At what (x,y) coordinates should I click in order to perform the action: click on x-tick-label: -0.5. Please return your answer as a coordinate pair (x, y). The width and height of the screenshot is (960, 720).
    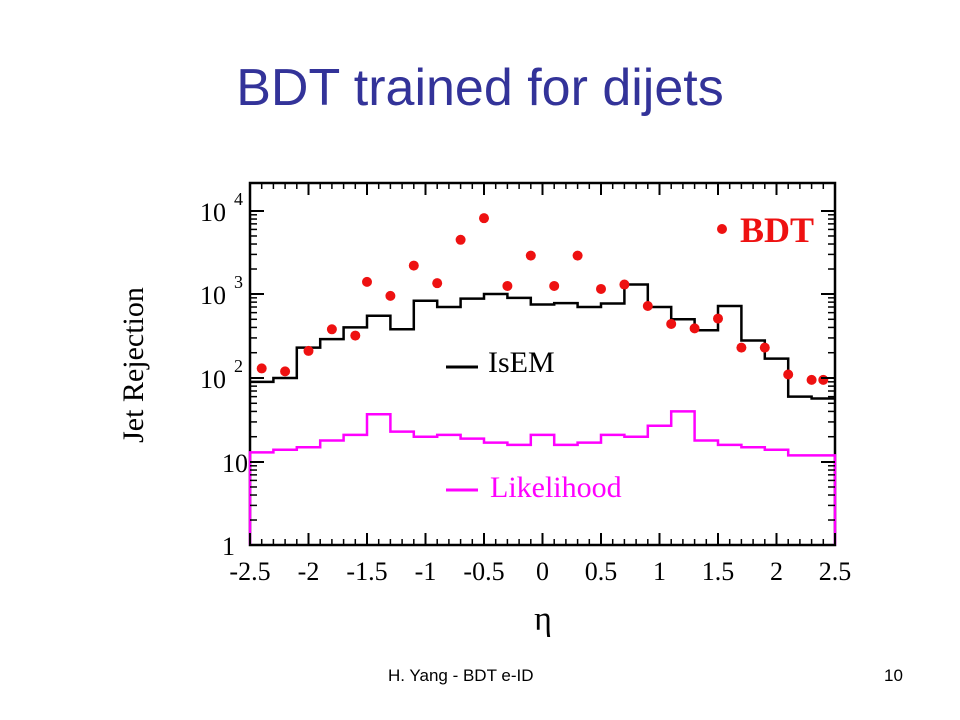
    Looking at the image, I should click on (483, 571).